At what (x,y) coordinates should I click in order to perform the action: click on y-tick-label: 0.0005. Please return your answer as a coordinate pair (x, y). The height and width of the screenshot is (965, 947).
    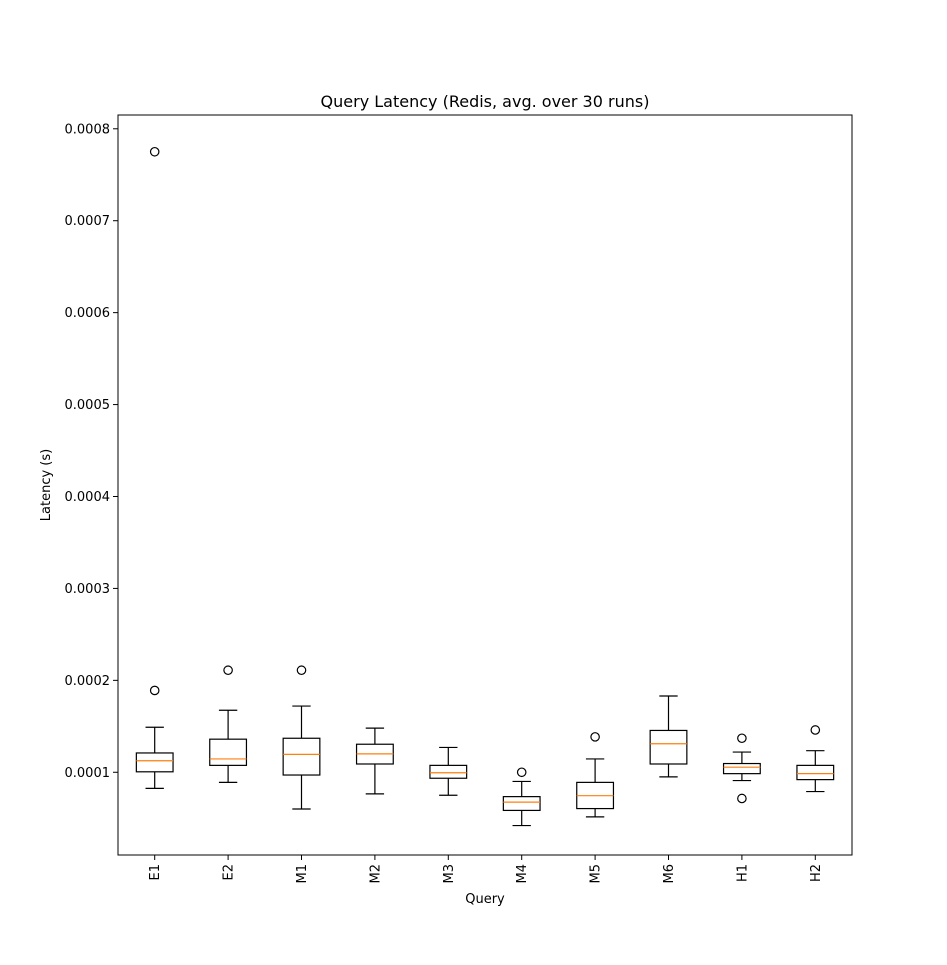
    Looking at the image, I should click on (88, 405).